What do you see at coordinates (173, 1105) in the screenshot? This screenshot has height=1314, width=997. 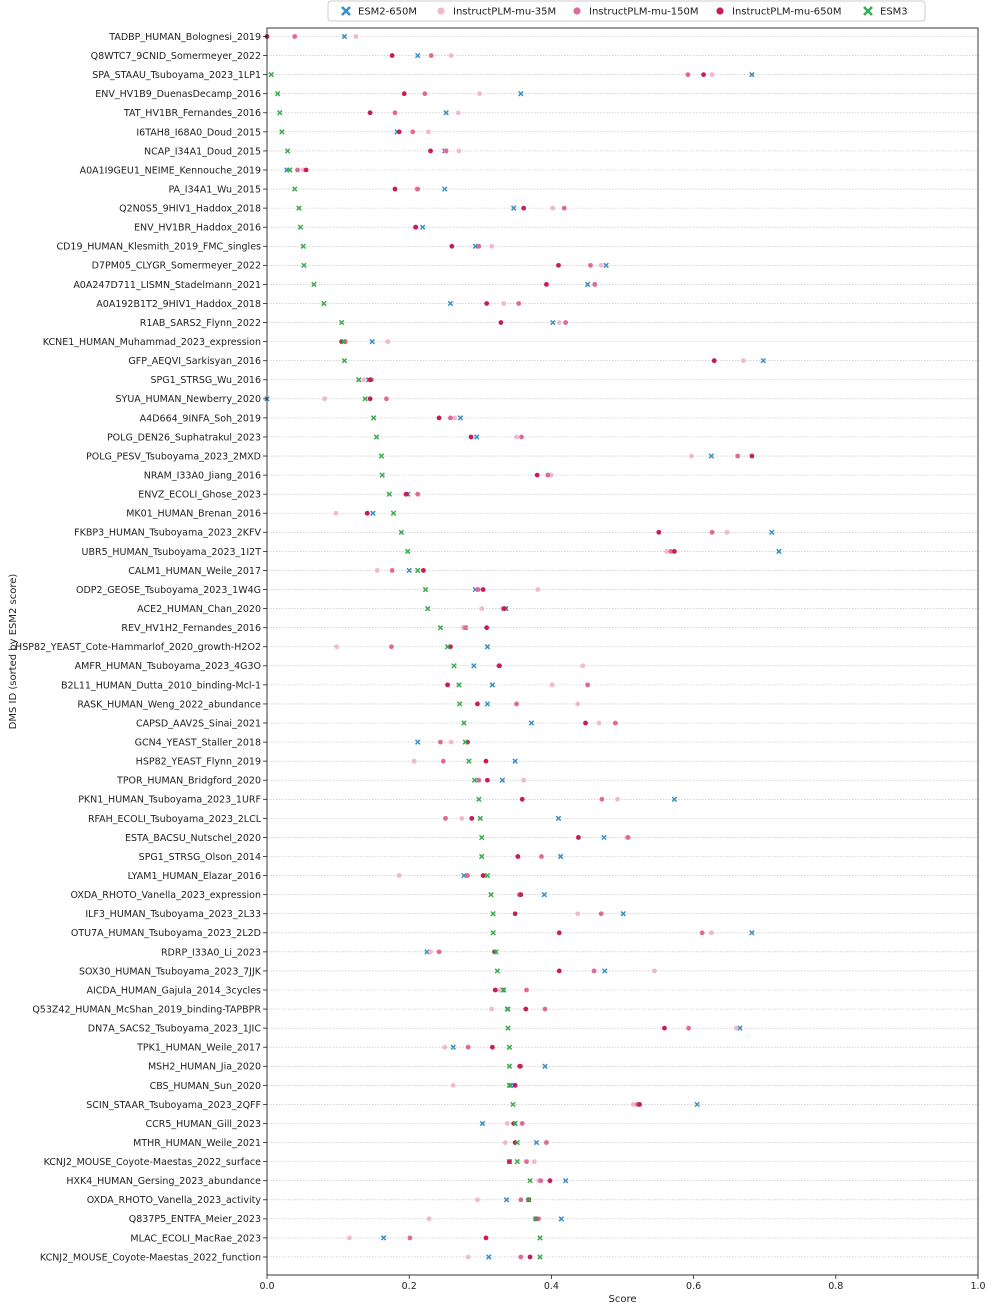 I see `y-tick-label: SCIN_STAAR_Tsuboyama_2023_2QFF` at bounding box center [173, 1105].